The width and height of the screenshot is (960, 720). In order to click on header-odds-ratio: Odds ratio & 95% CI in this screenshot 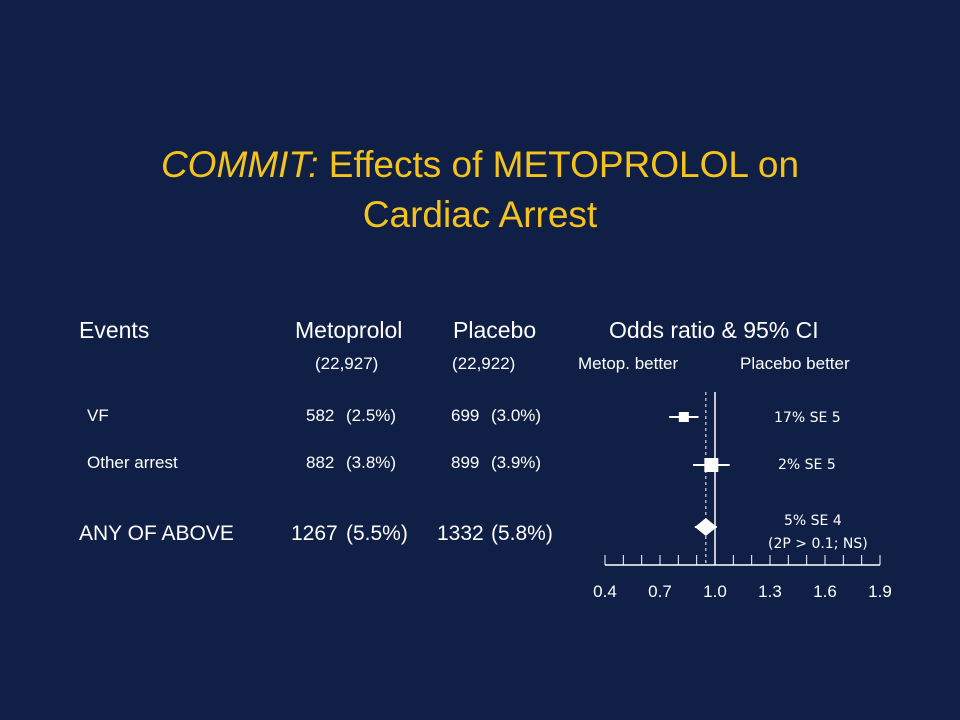, I will do `click(714, 330)`.